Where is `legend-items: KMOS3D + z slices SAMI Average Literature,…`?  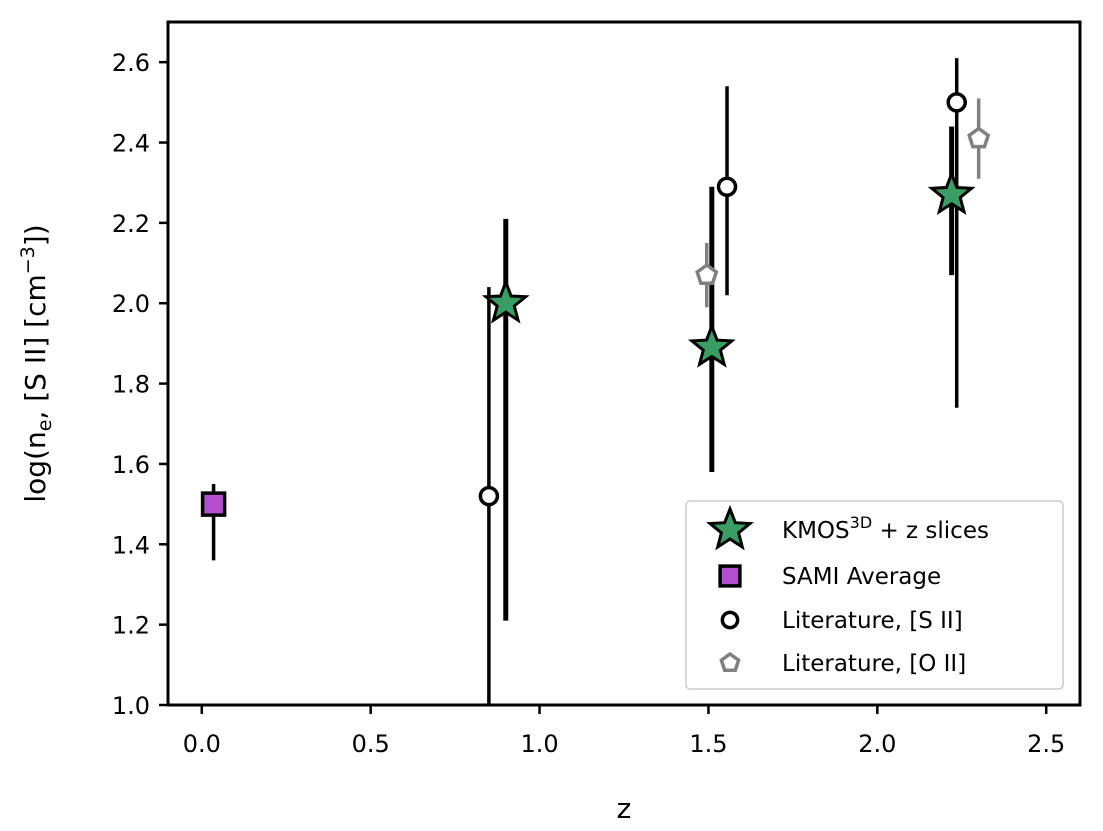
legend-items: KMOS3D + z slices SAMI Average Literature,… is located at coordinates (847, 590).